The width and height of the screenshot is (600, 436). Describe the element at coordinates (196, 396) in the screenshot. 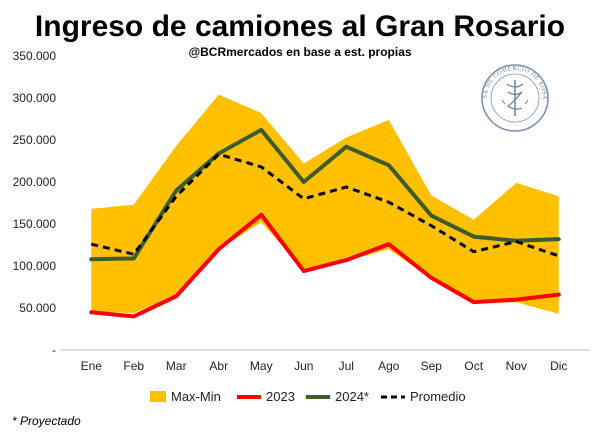

I see `legend-label-max-min: Max-Min` at that location.